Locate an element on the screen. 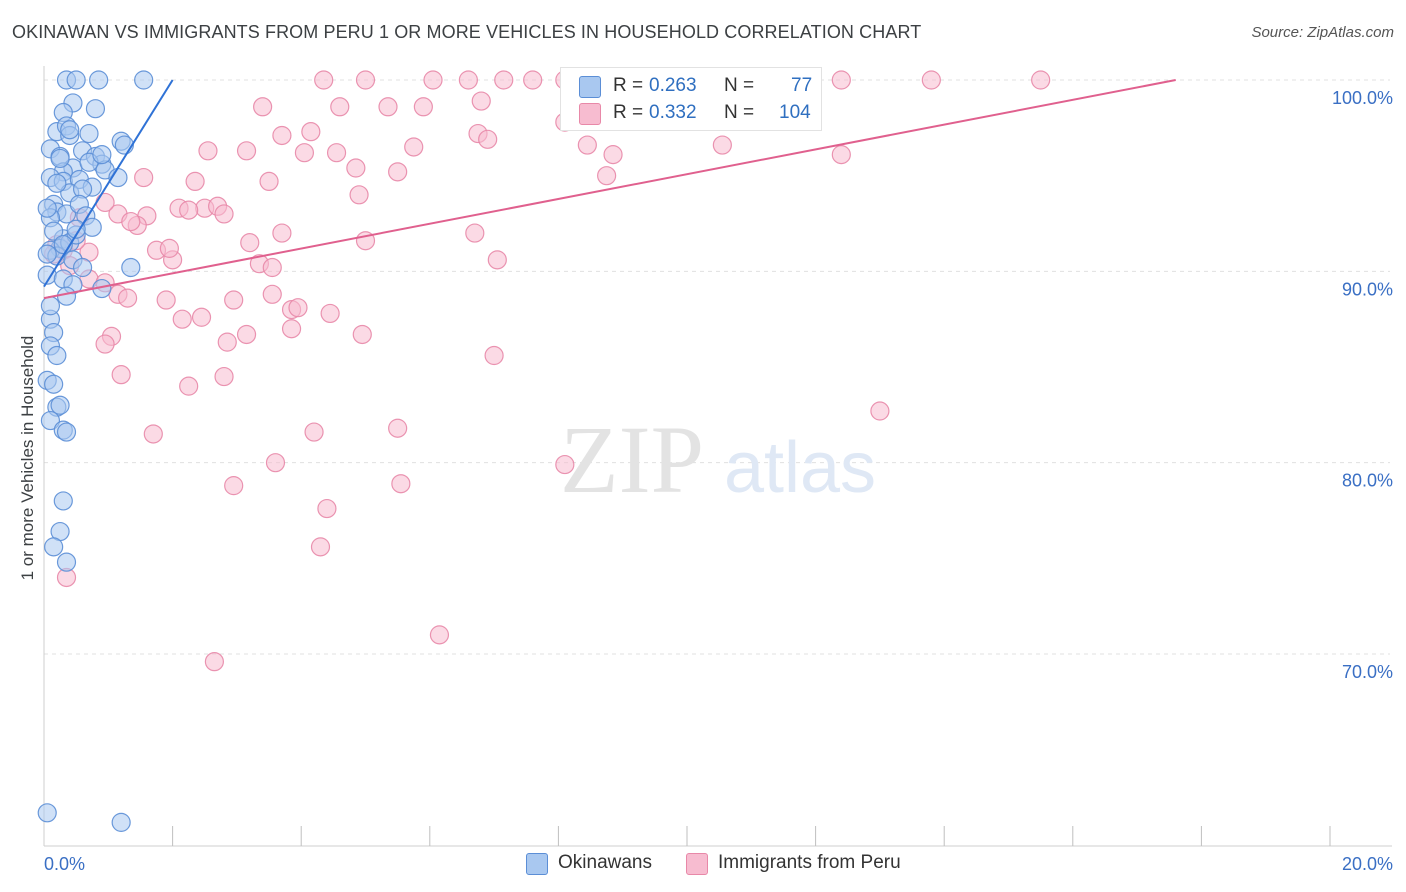  okinawan-trend-line is located at coordinates (108, 183).